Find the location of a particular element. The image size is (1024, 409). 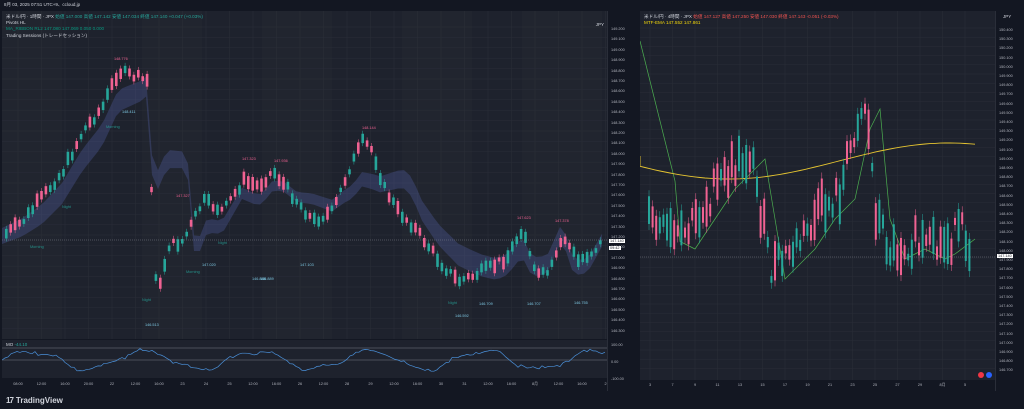

settings-button is located at coordinates (989, 375).